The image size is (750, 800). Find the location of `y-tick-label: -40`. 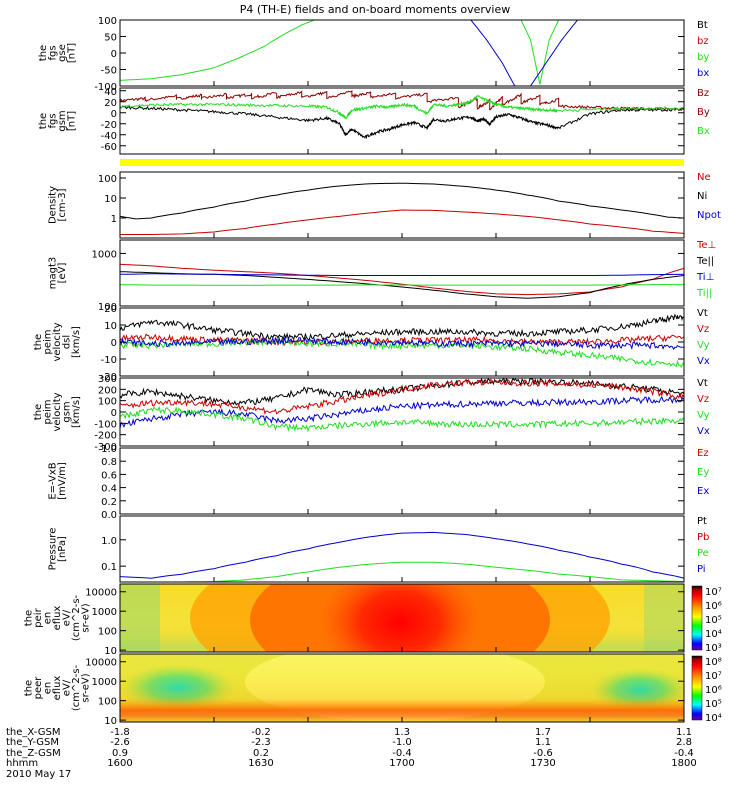

y-tick-label: -40 is located at coordinates (109, 136).